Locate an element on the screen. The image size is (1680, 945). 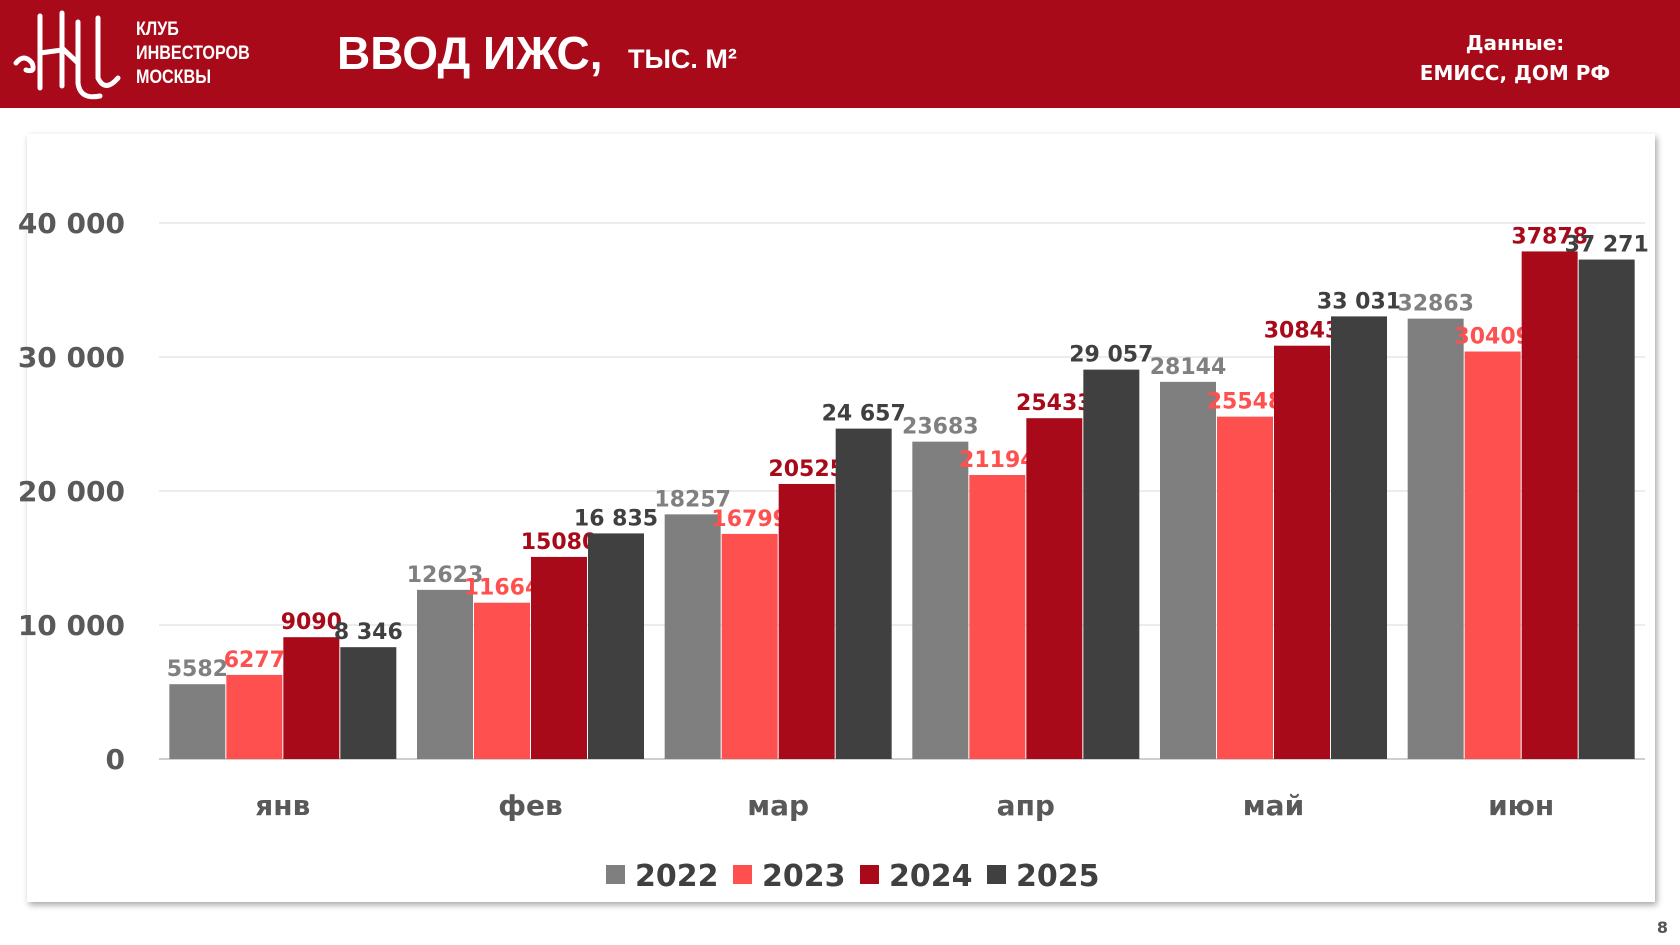
x-tick-label: апр is located at coordinates (1026, 805).